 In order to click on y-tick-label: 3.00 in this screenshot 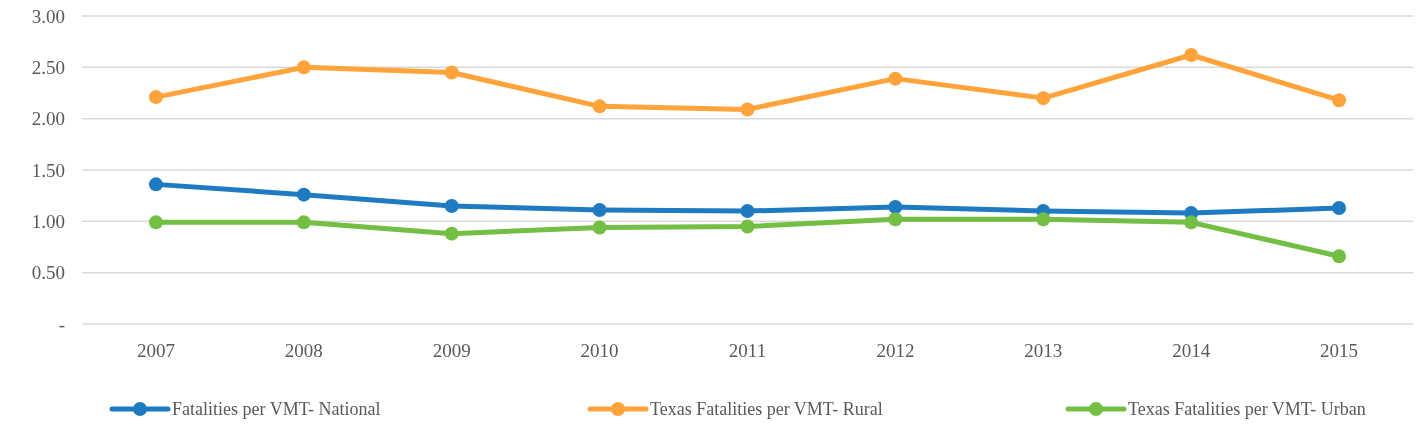, I will do `click(48, 16)`.